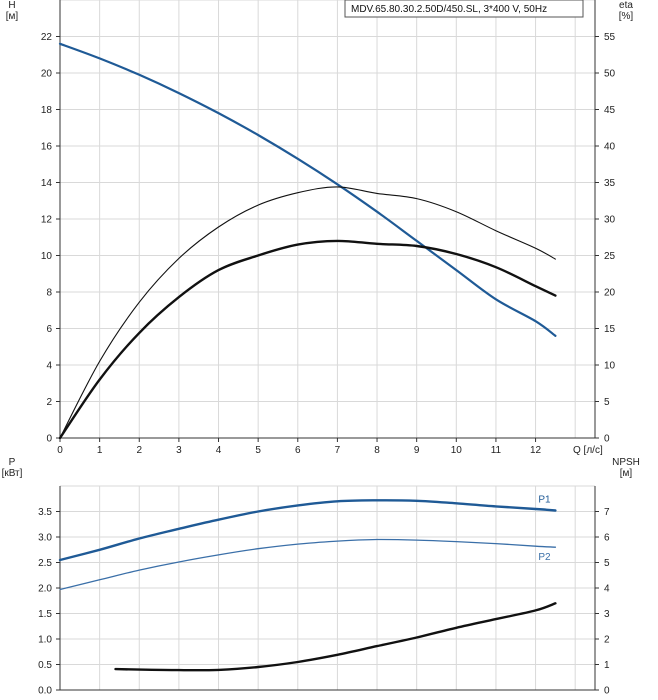  Describe the element at coordinates (607, 640) in the screenshot. I see `y2-tick-label: 2` at that location.